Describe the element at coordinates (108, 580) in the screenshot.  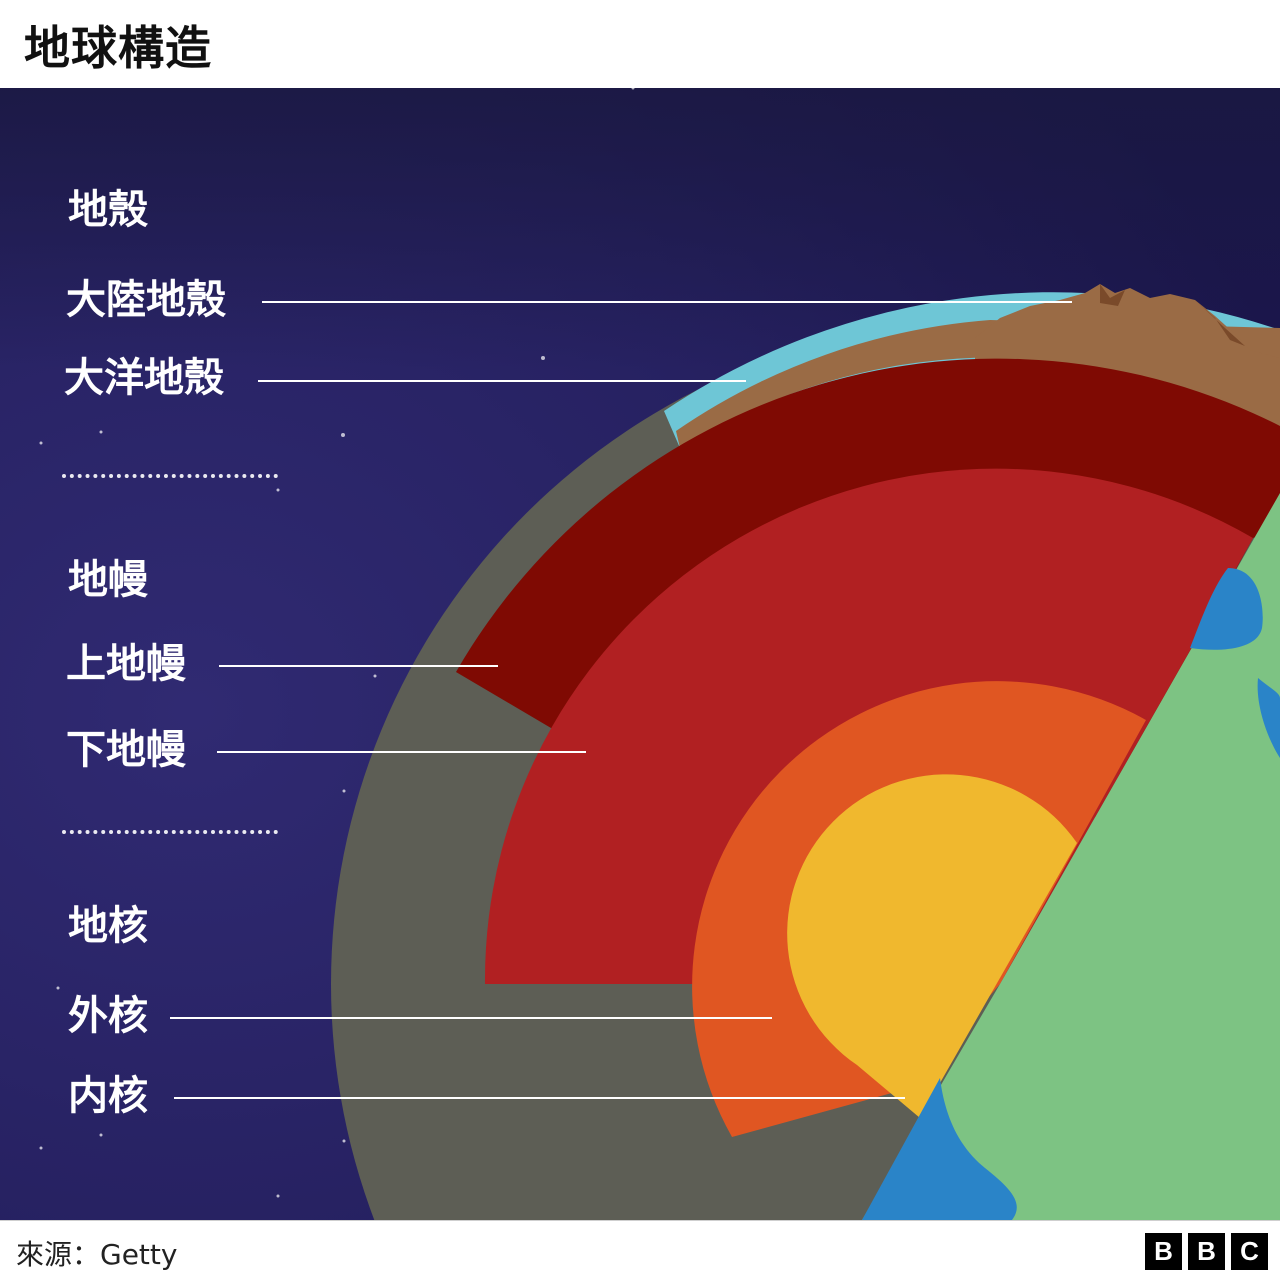
I see `heading-mantle: 地幔` at that location.